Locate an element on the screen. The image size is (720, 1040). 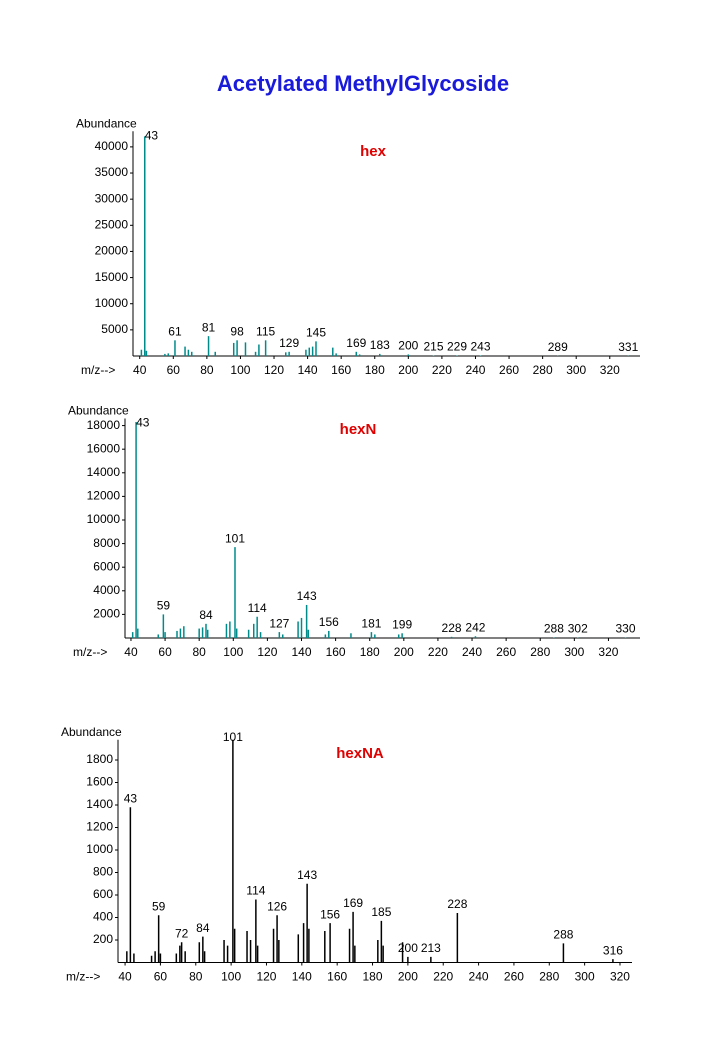
peak-label: 126 is located at coordinates (277, 906).